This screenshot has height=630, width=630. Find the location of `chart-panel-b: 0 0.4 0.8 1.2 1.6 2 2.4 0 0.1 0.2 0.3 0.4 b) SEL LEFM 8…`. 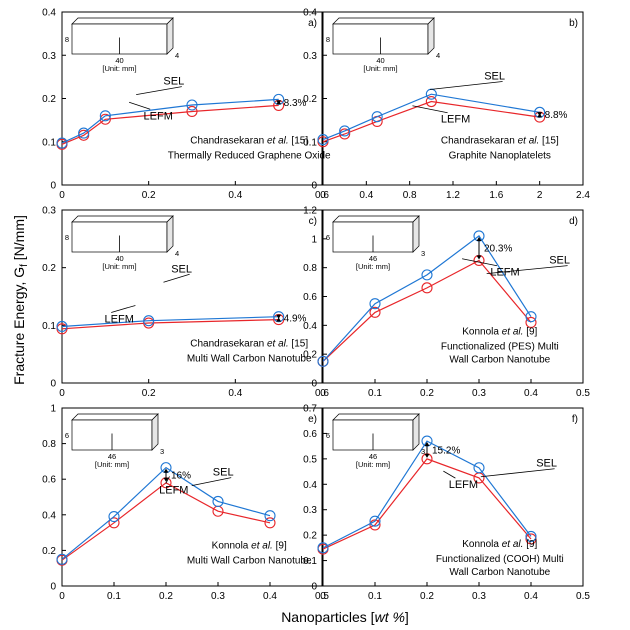

chart-panel-b: 0 0.4 0.8 1.2 1.6 2 2.4 0 0.1 0.2 0.3 0.4 b) SEL LEFM 8… is located at coordinates (446, 105).